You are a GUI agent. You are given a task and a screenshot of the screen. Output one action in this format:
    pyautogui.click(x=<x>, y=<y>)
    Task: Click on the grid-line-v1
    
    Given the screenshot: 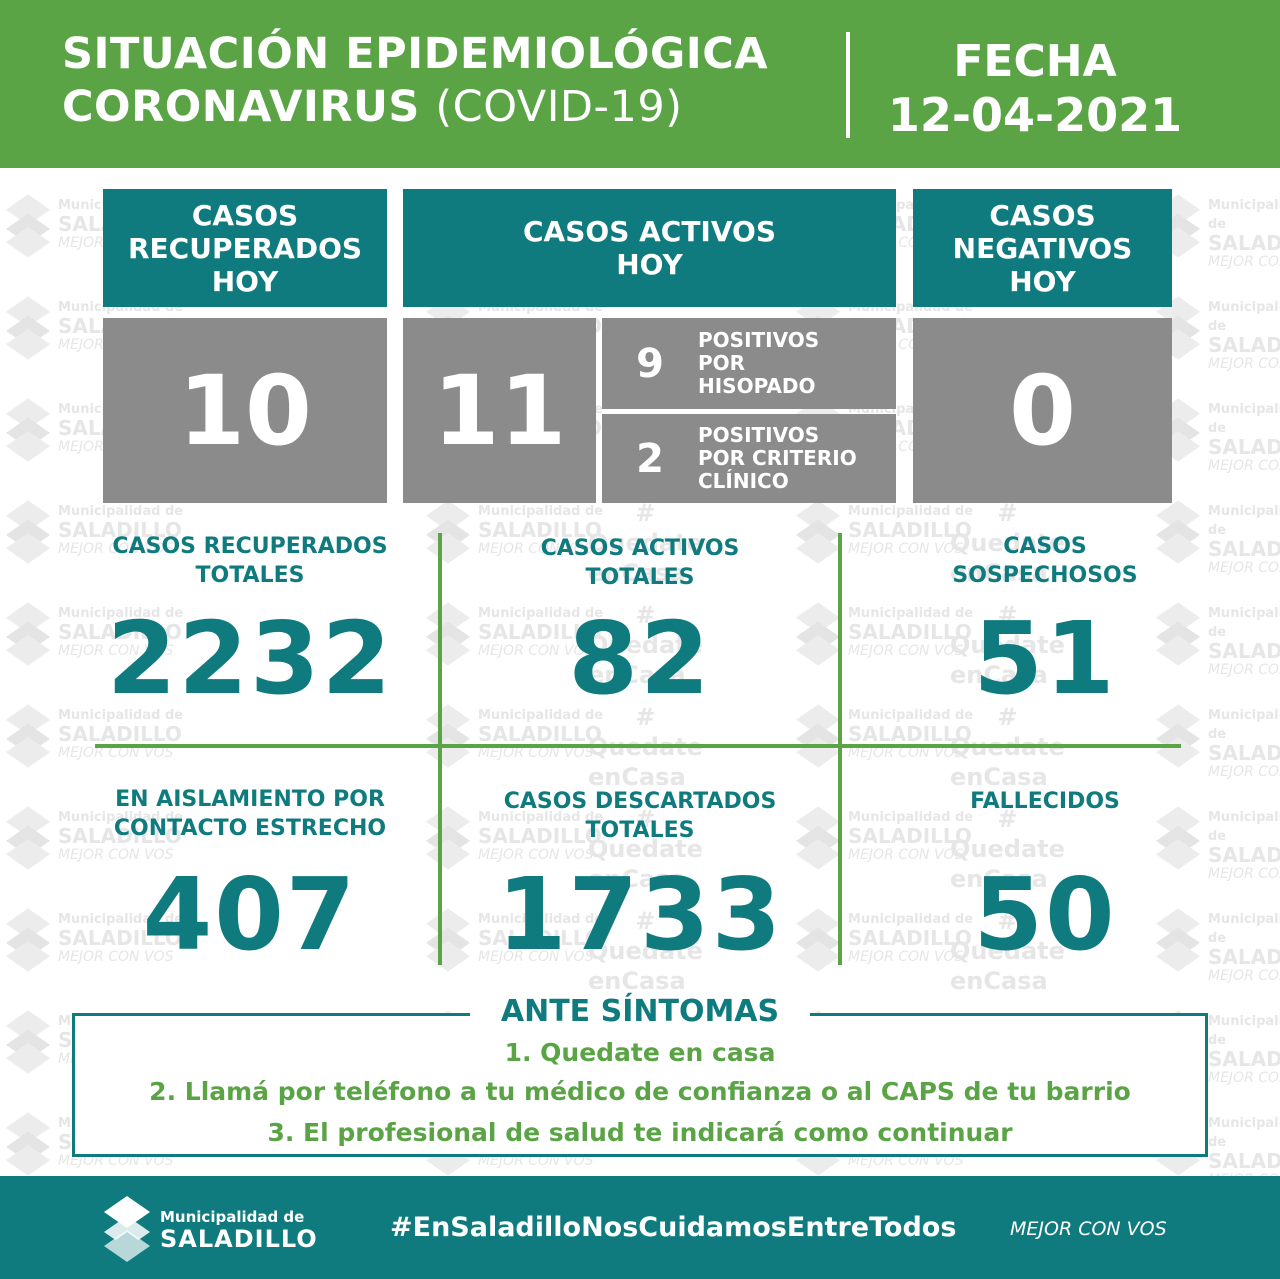 What is the action you would take?
    pyautogui.click(x=440, y=749)
    